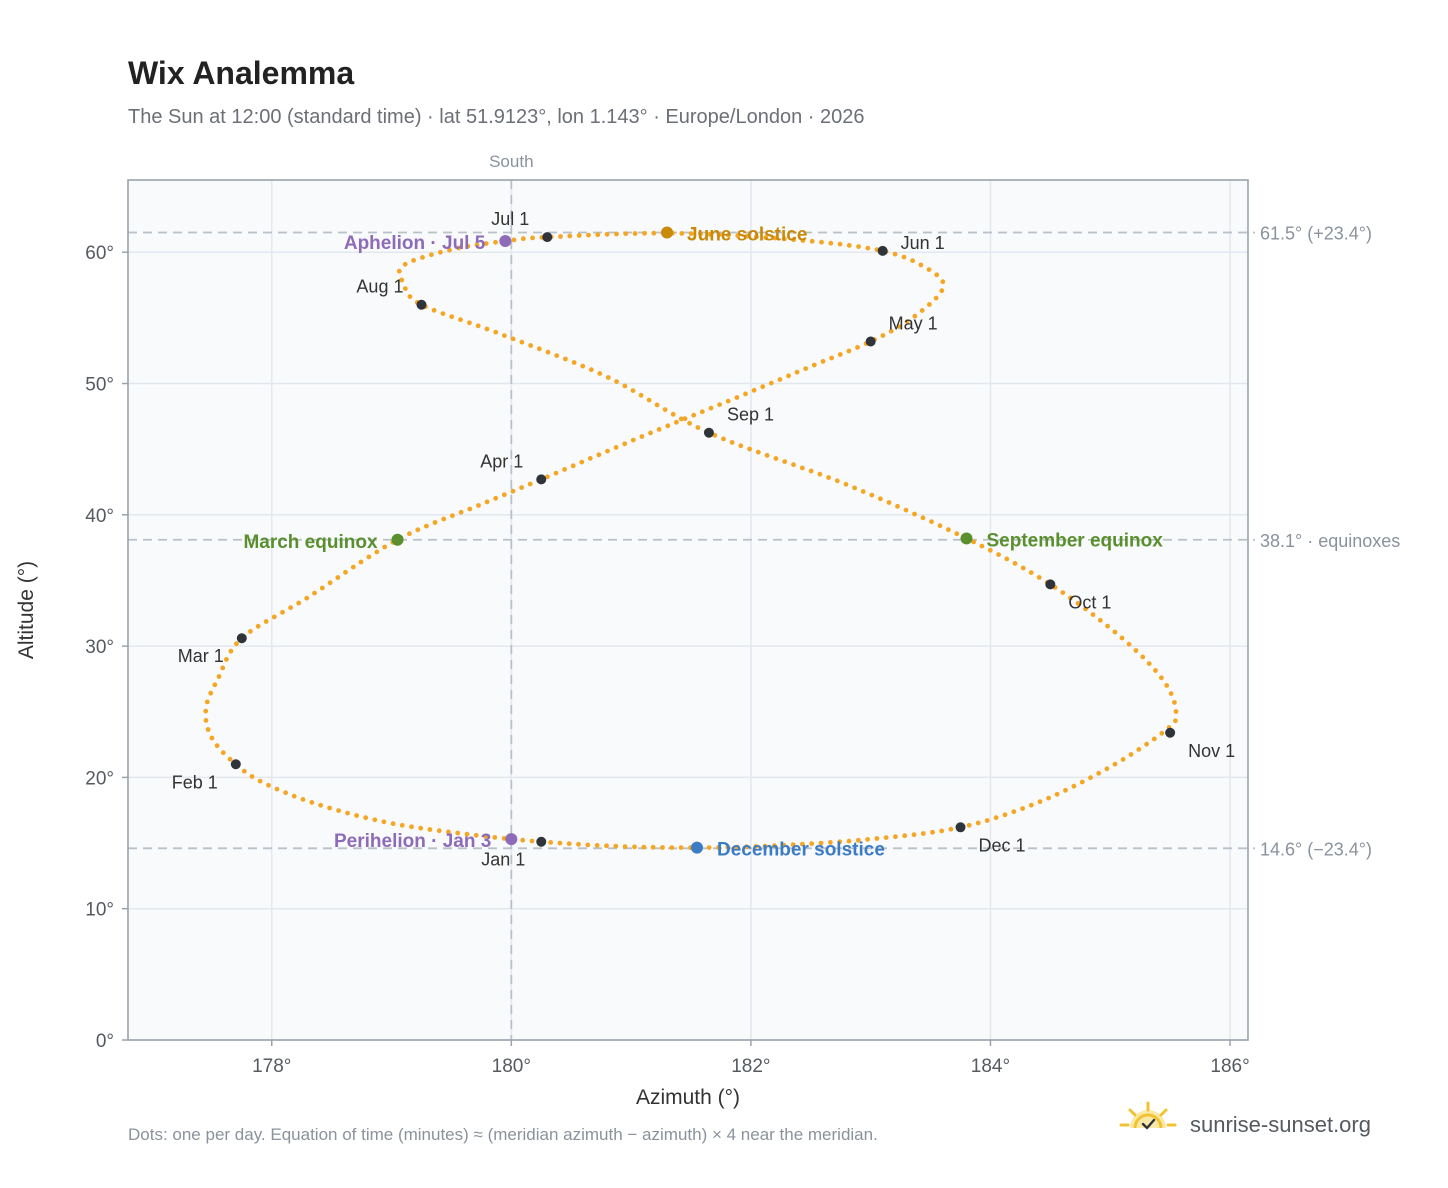 The image size is (1448, 1188). I want to click on event-label: March equinox, so click(310, 542).